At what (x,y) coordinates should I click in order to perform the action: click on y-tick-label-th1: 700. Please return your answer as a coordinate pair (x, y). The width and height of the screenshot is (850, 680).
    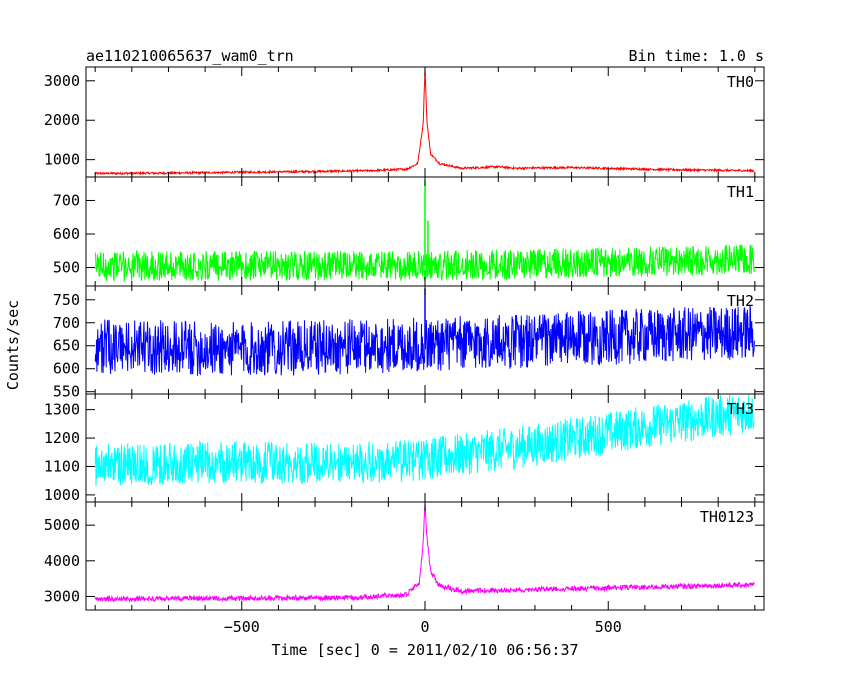
    Looking at the image, I should click on (66, 200).